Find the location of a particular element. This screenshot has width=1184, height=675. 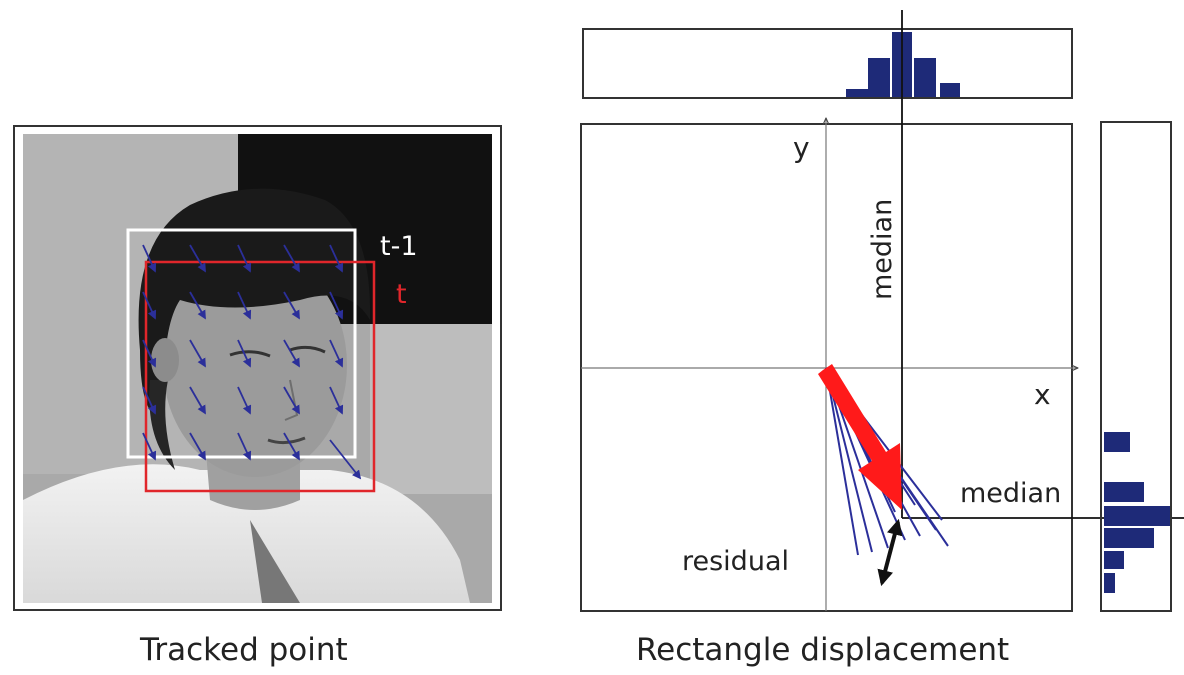

left-caption: Tracked point is located at coordinates (244, 650).